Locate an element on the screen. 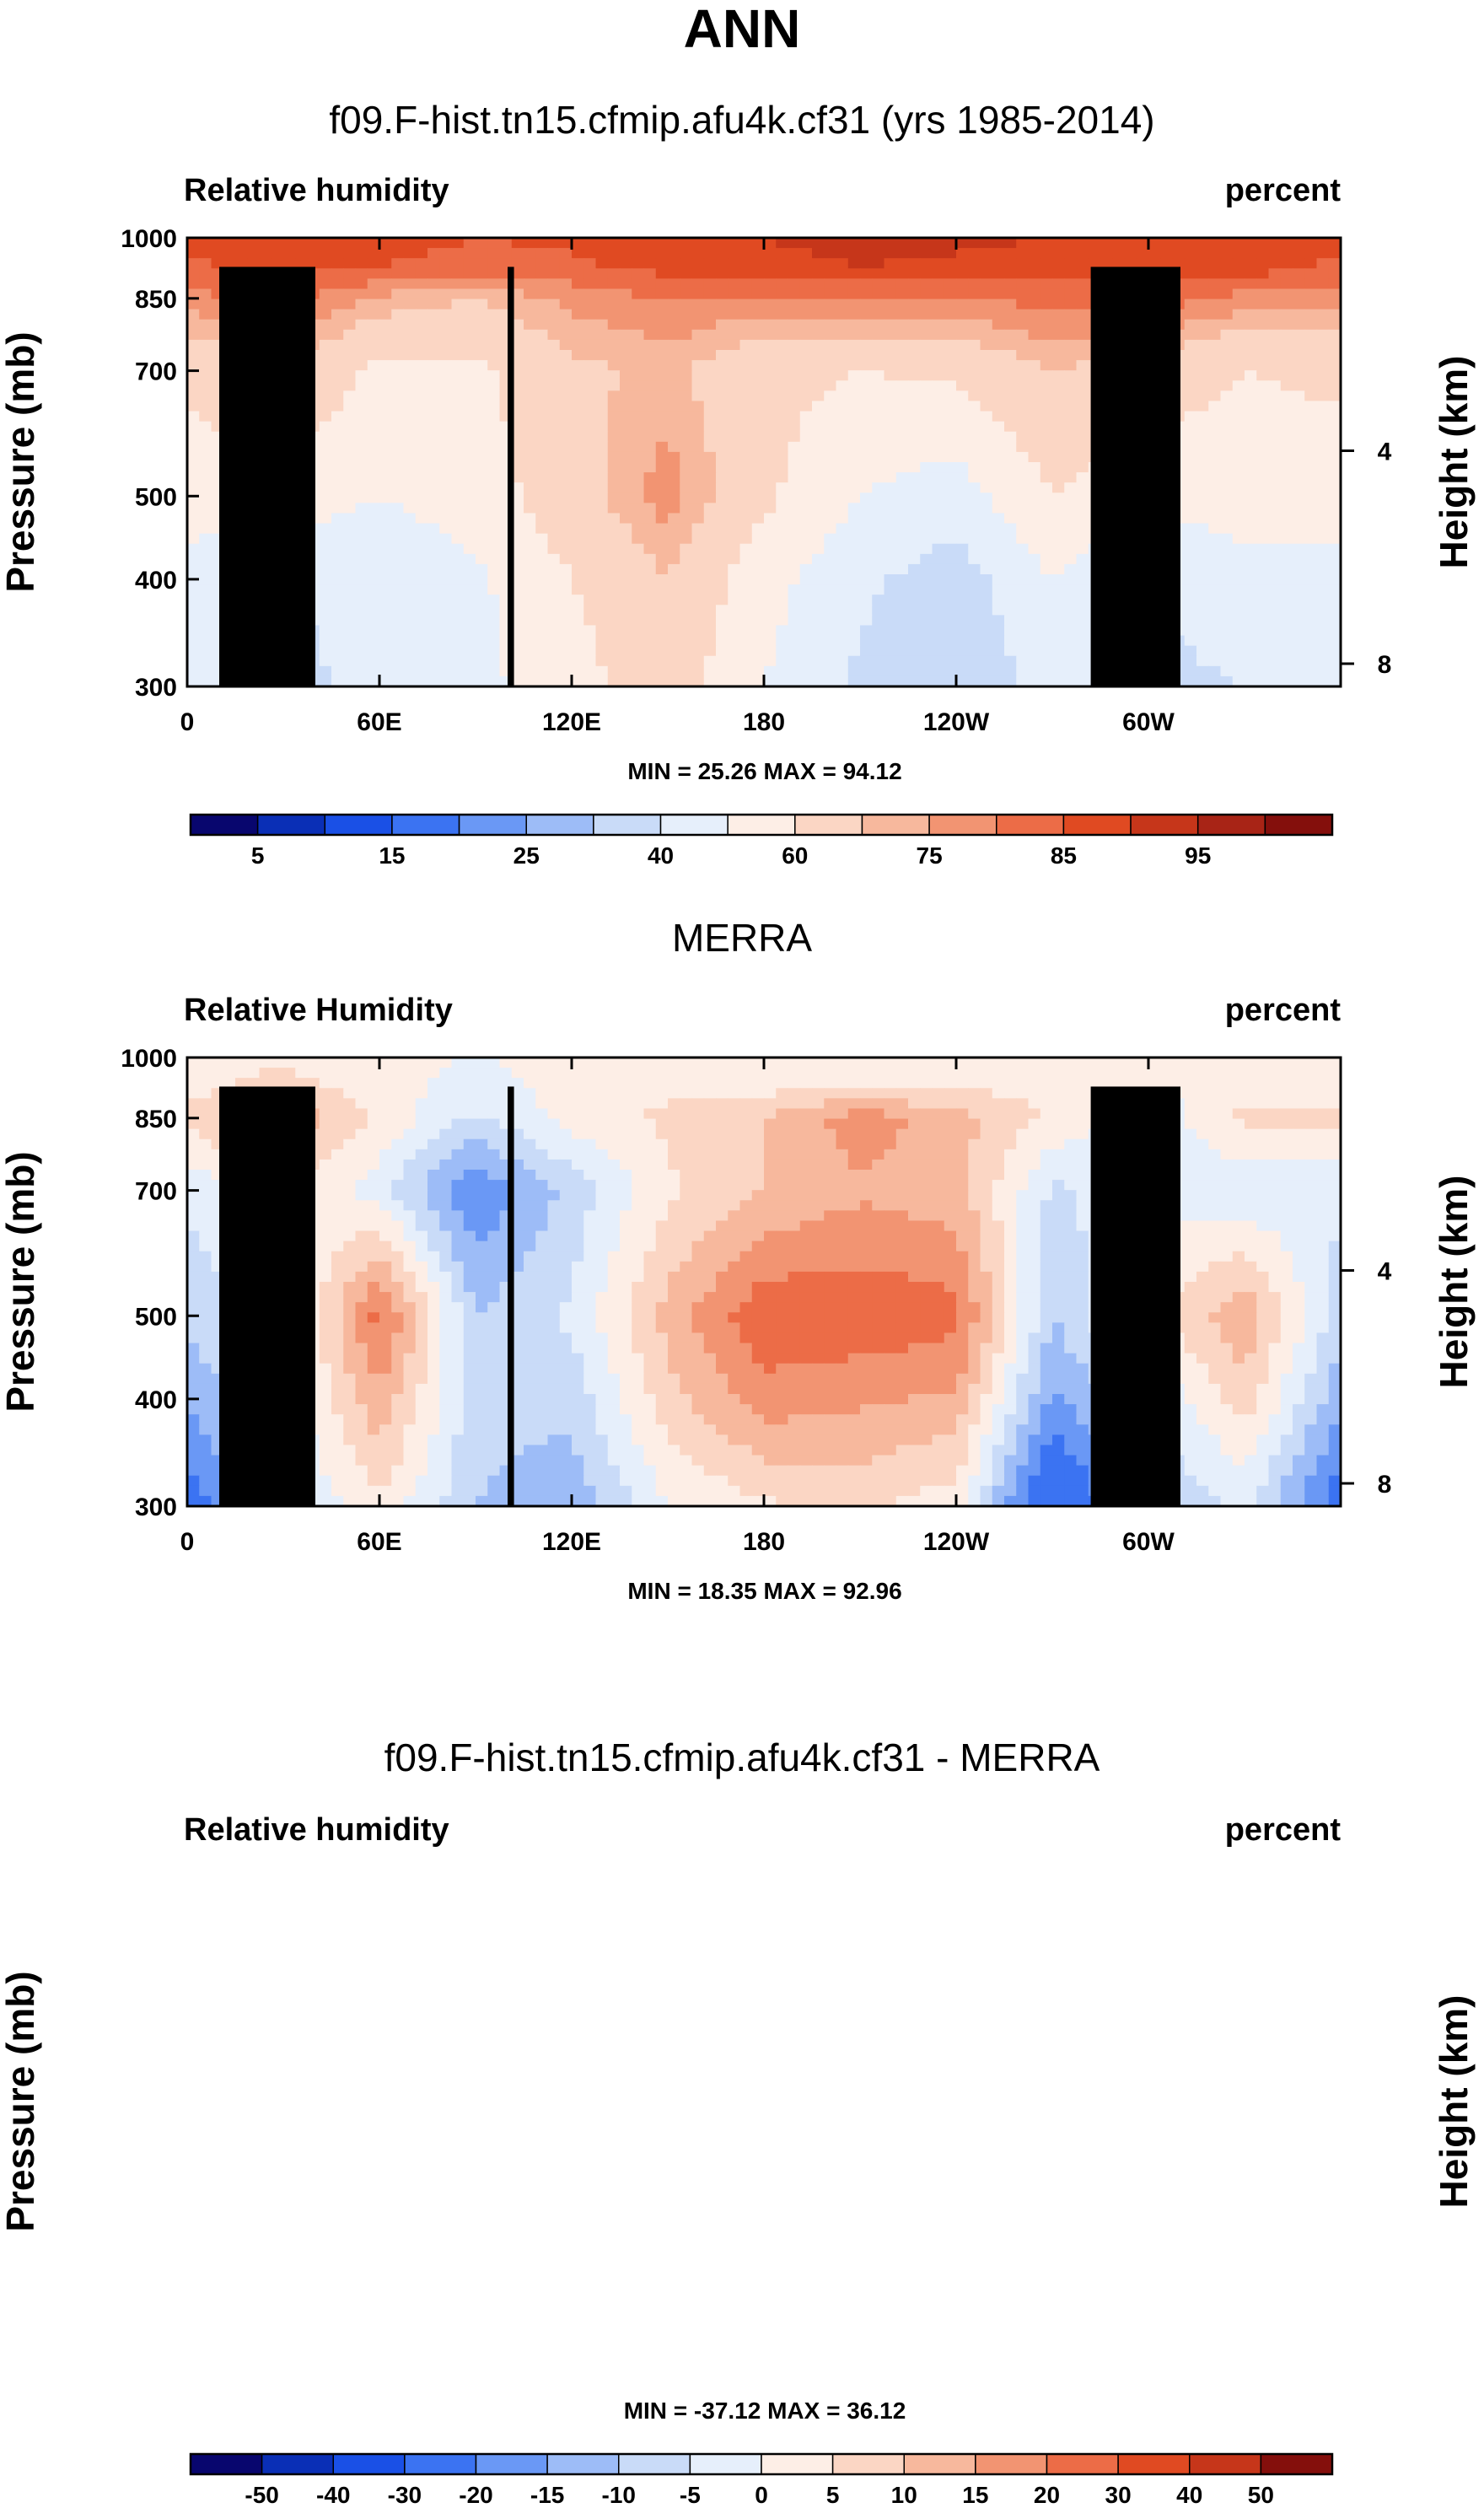  height-tick-label: 8 is located at coordinates (1385, 665).